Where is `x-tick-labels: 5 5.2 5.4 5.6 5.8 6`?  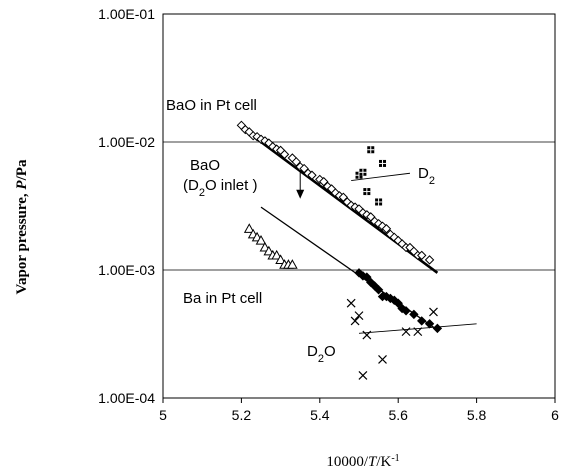
x-tick-labels: 5 5.2 5.4 5.6 5.8 6 is located at coordinates (359, 410).